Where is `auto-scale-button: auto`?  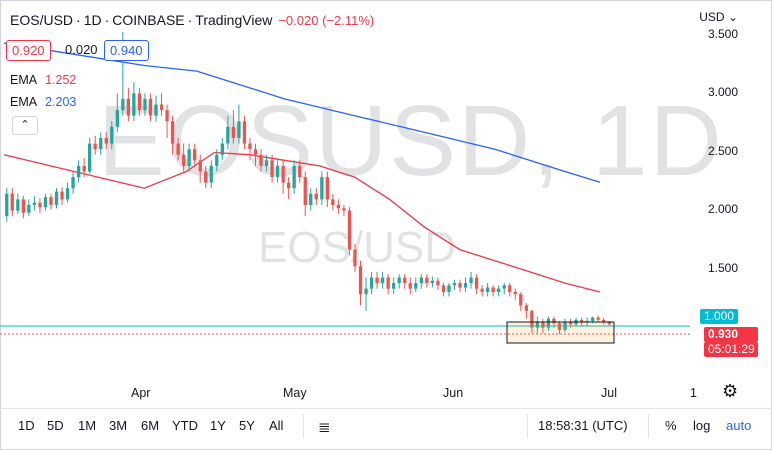
auto-scale-button: auto is located at coordinates (739, 425).